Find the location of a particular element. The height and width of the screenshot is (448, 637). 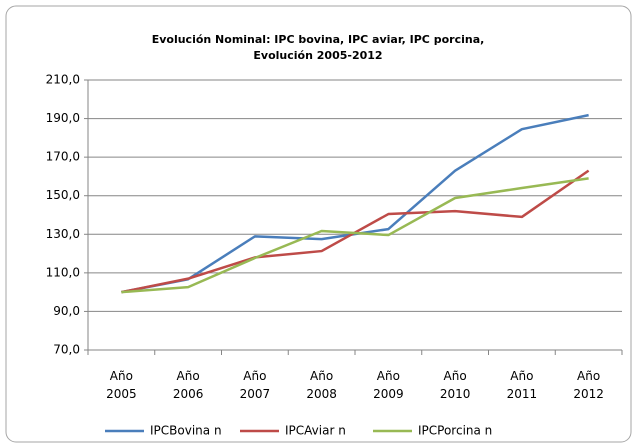

x-tick-label: Año 2006 is located at coordinates (188, 385).